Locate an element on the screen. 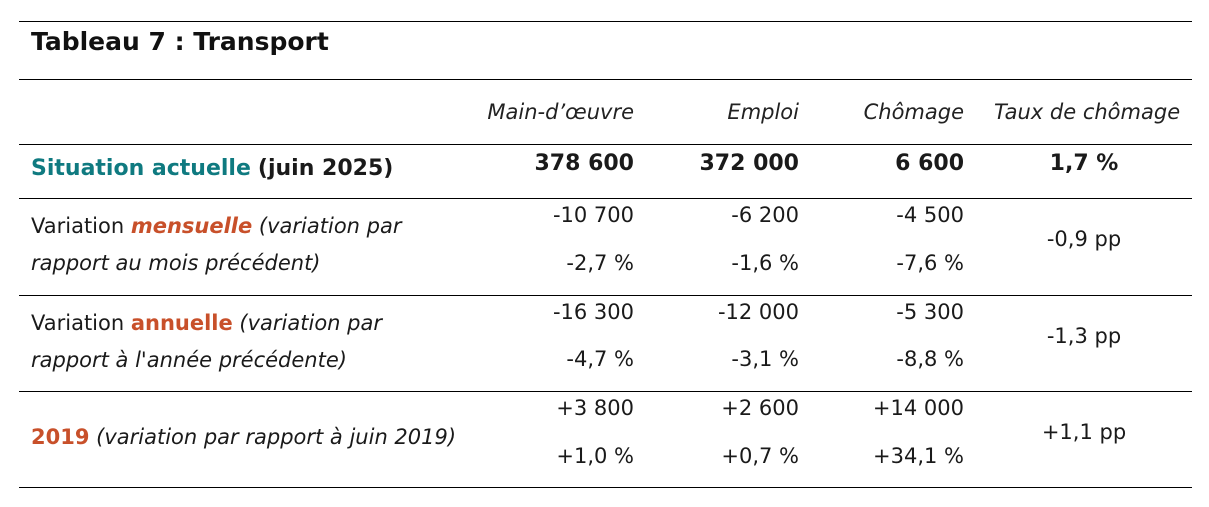  since-2019-pct-labour-force: +1,0 % is located at coordinates (595, 456).